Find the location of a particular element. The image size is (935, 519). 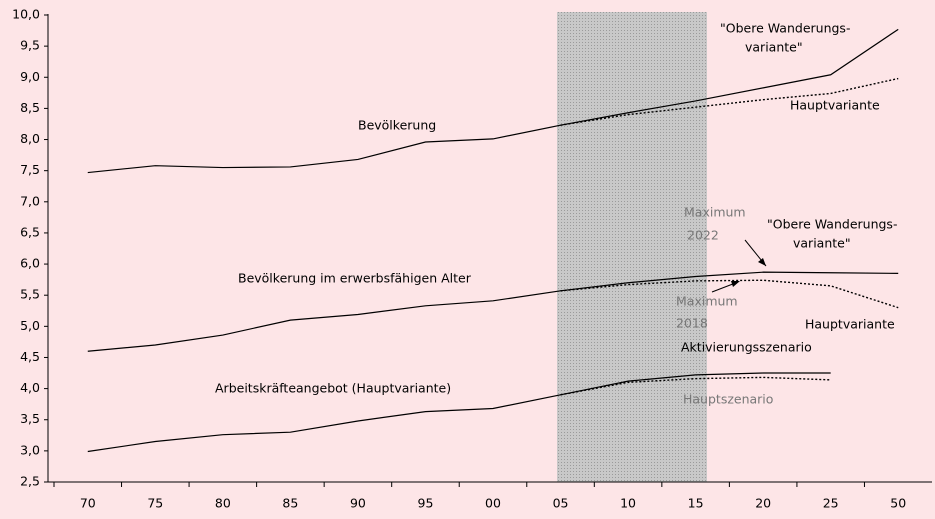

series-label: Bevölkerung is located at coordinates (397, 125).